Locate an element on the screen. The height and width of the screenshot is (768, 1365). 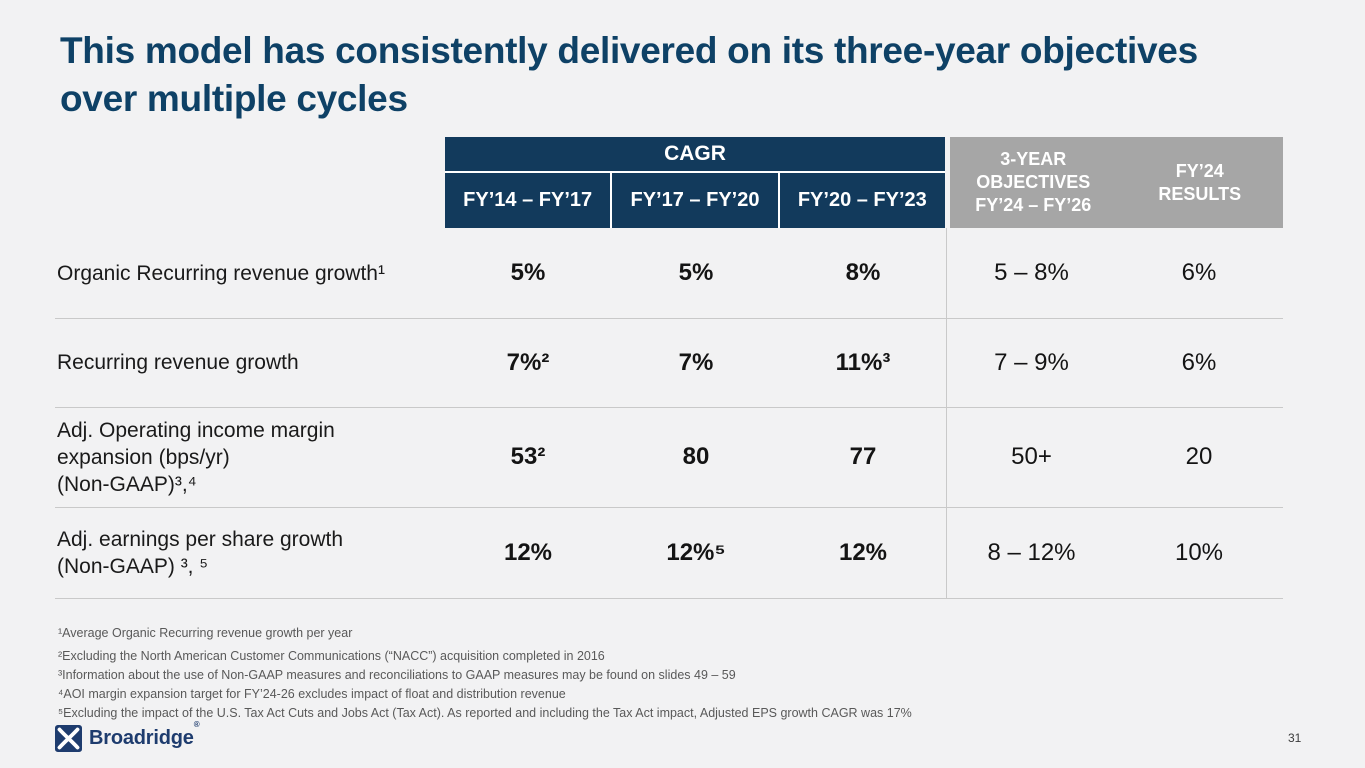
row-label: Organic Recurring revenue growth¹ is located at coordinates (221, 273).